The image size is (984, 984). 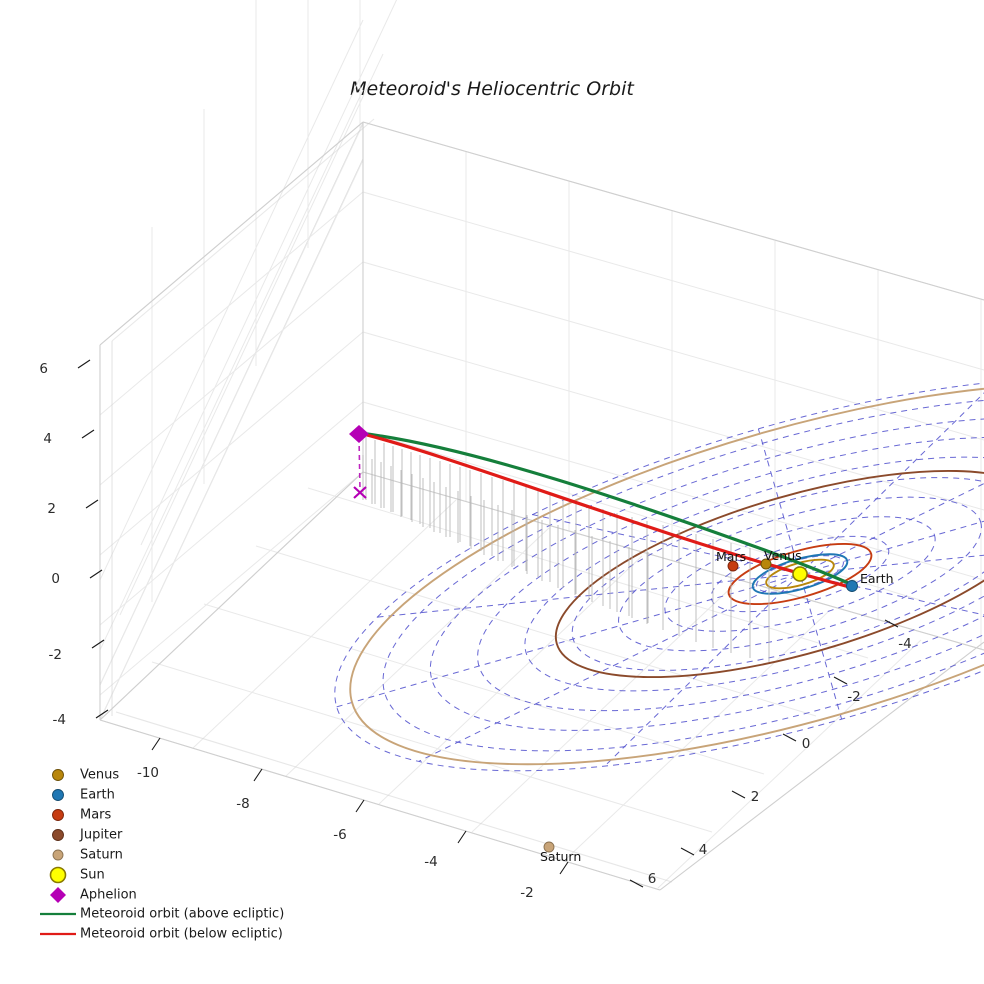 I want to click on aphelion-group, so click(x=359, y=462).